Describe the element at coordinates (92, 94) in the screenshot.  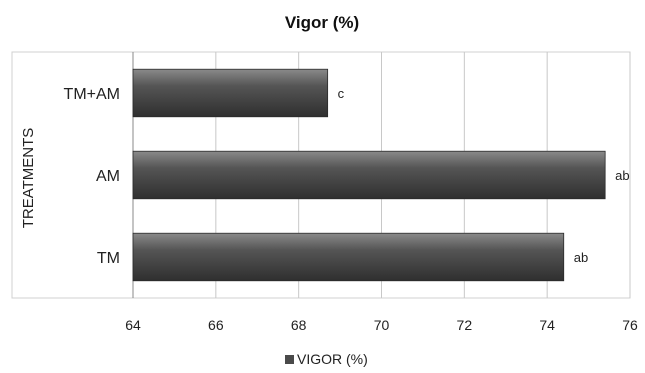
I see `category-label: TM+AM` at that location.